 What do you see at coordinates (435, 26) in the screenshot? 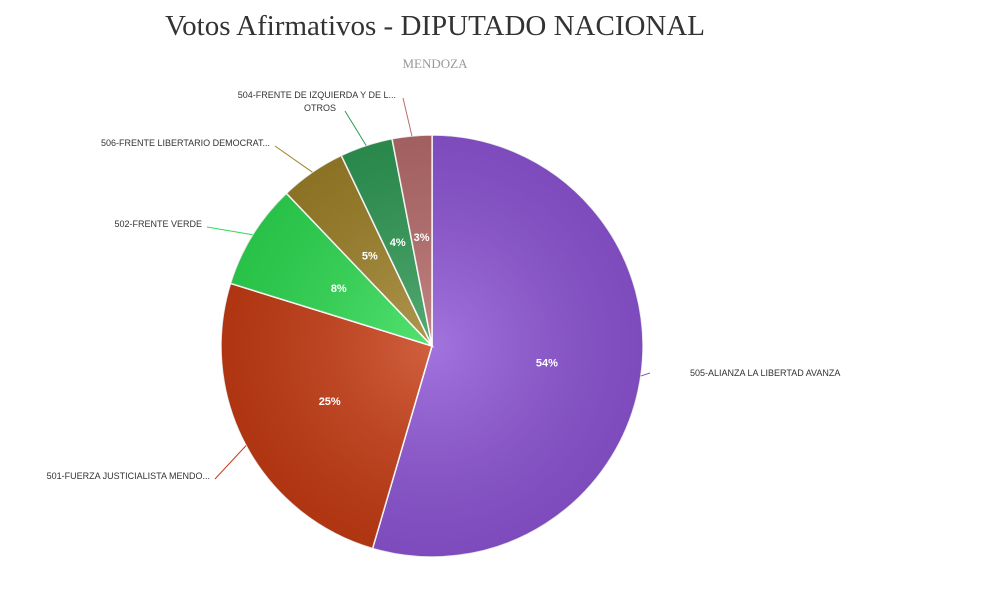
I see `chart-title: Votos Afirmativos - DIPUTADO NACIONAL` at bounding box center [435, 26].